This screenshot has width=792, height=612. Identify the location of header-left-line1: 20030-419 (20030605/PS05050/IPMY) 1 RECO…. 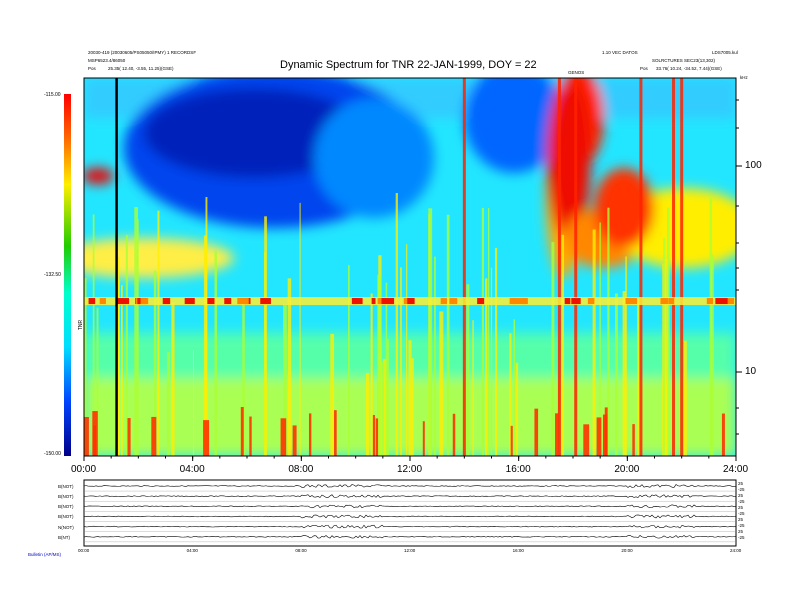
(142, 52).